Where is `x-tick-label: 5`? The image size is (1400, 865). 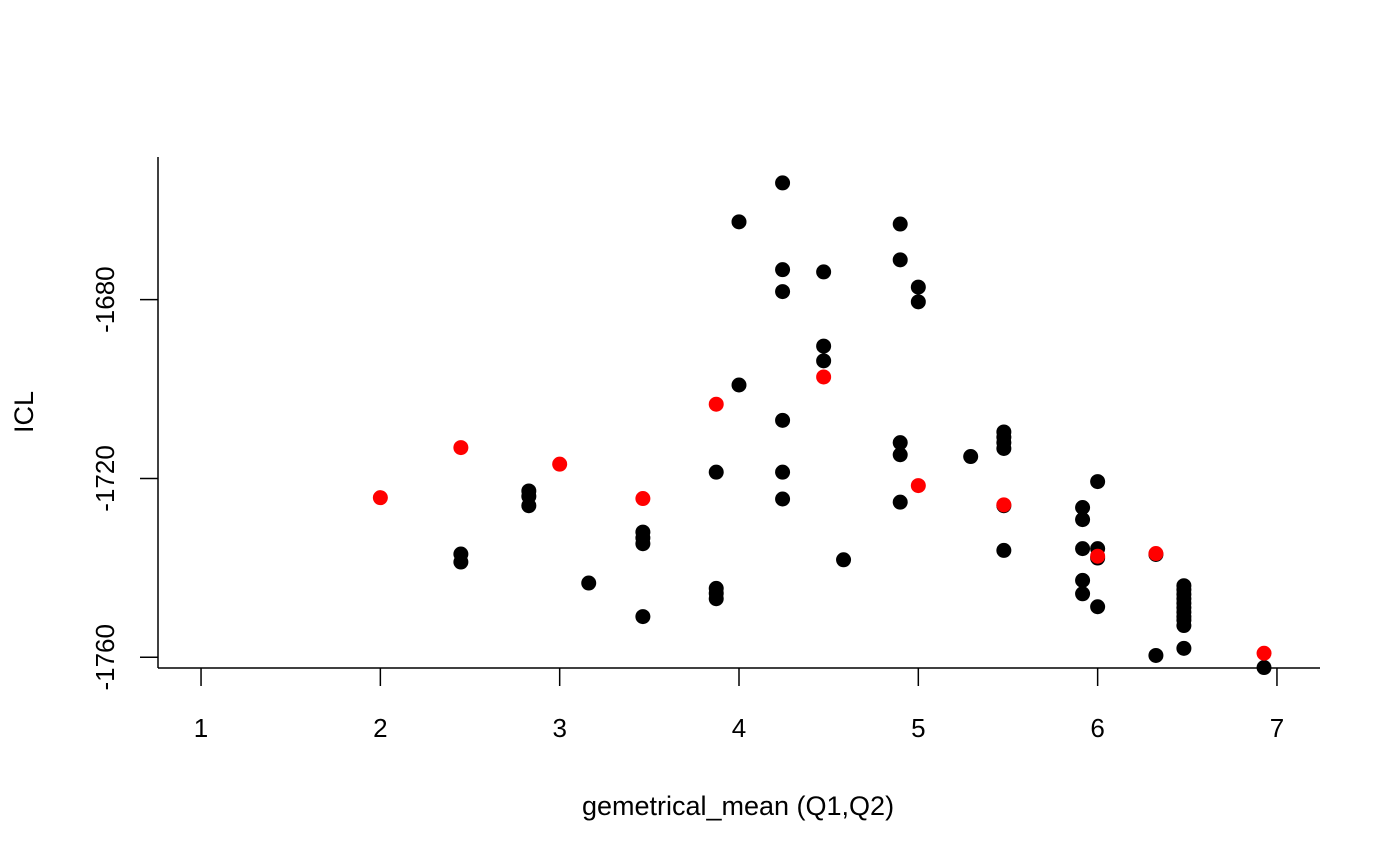
x-tick-label: 5 is located at coordinates (918, 728).